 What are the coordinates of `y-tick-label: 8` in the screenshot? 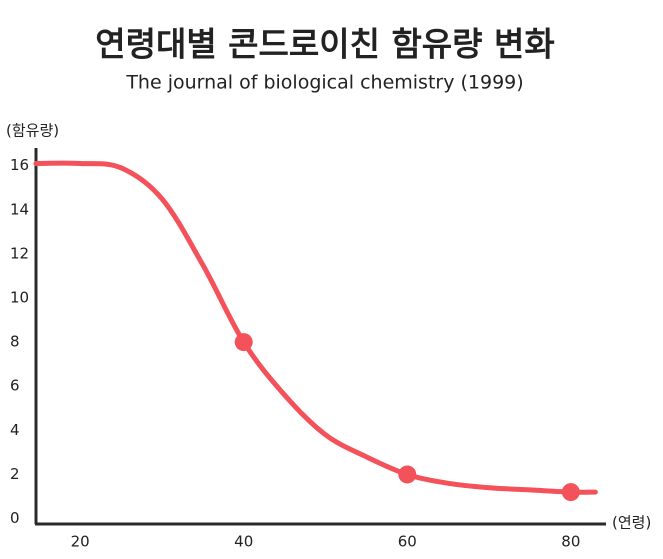 It's located at (15, 342).